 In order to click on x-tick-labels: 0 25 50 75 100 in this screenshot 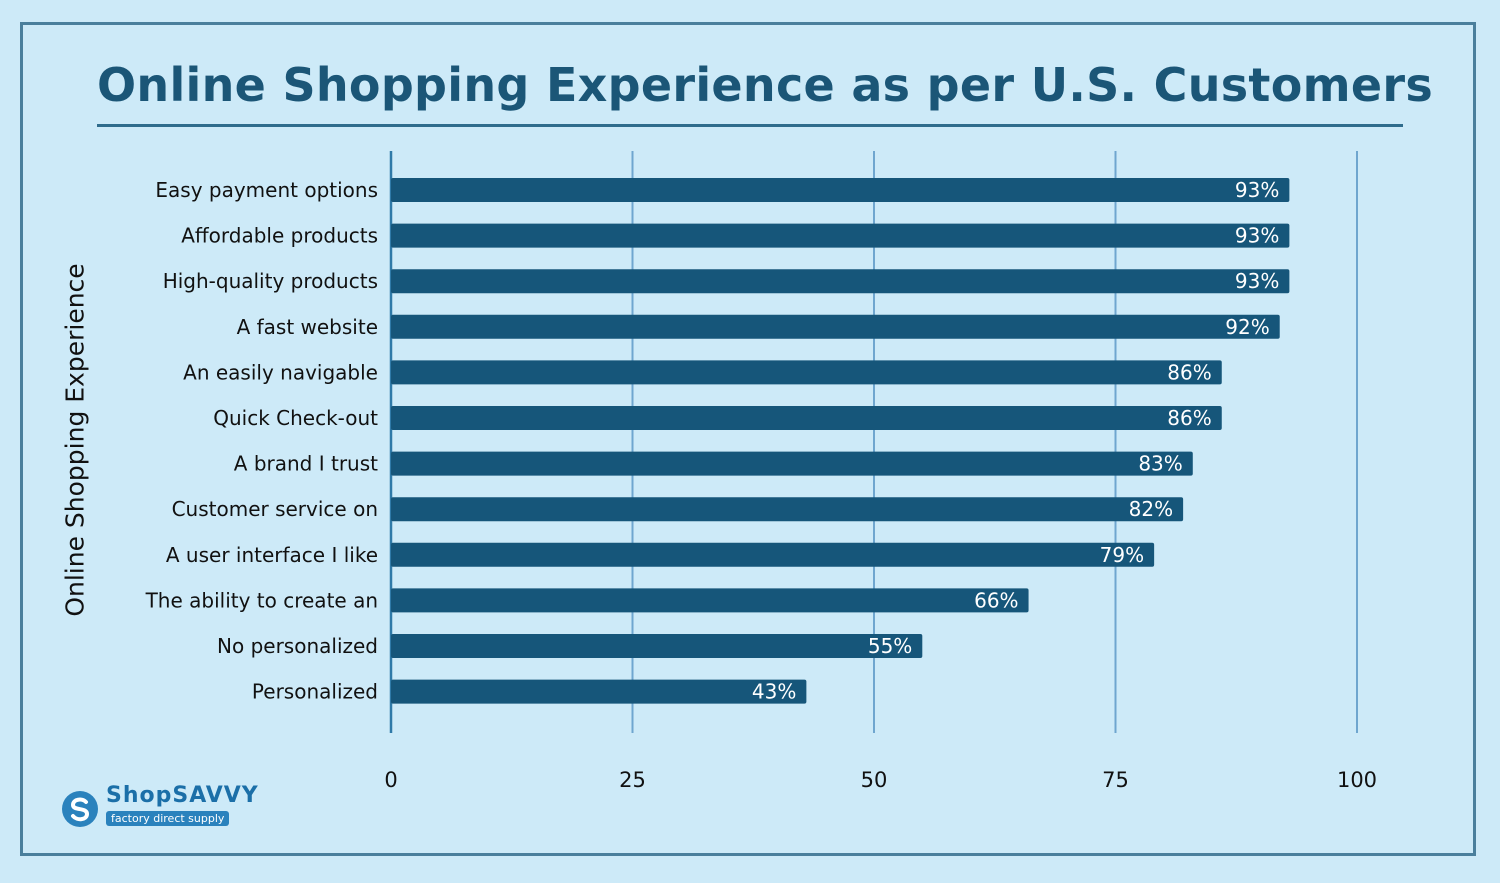, I will do `click(880, 780)`.